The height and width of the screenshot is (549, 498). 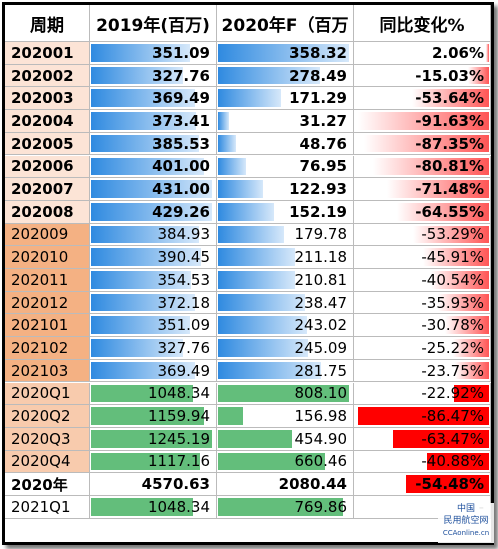 I want to click on period-text: 202011, so click(x=40, y=279).